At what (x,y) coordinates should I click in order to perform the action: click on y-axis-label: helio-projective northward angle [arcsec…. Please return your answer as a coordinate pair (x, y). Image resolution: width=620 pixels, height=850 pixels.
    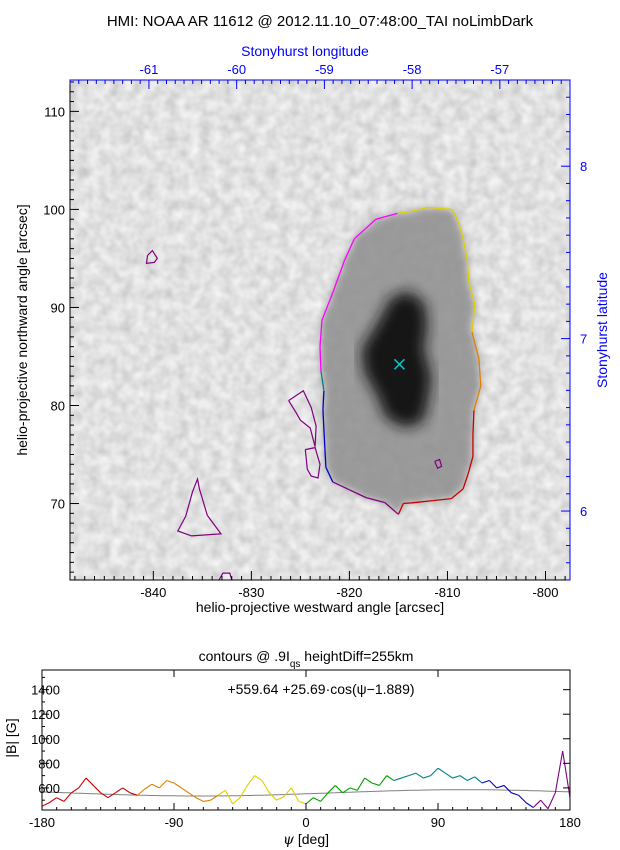
    Looking at the image, I should click on (22, 329).